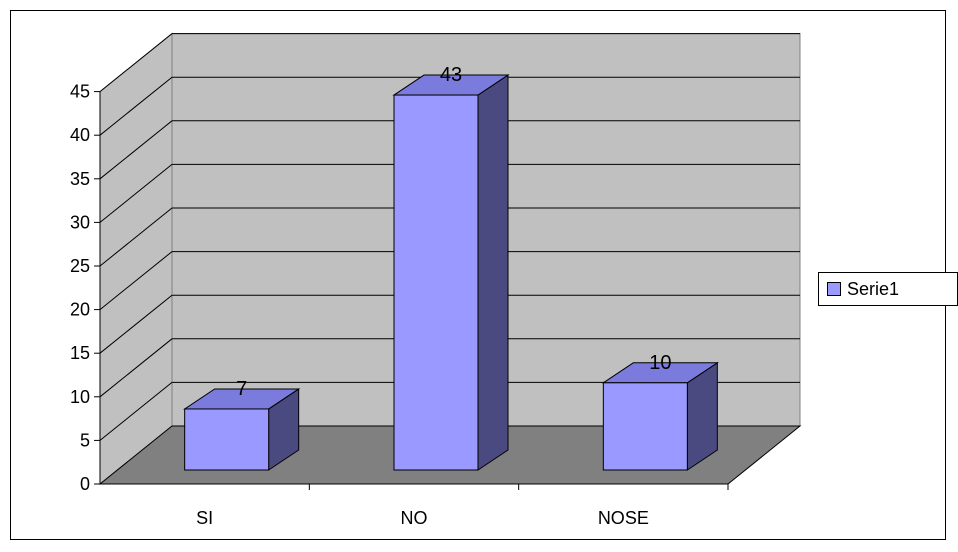  Describe the element at coordinates (873, 288) in the screenshot. I see `legend-label-serie1: Serie1` at that location.